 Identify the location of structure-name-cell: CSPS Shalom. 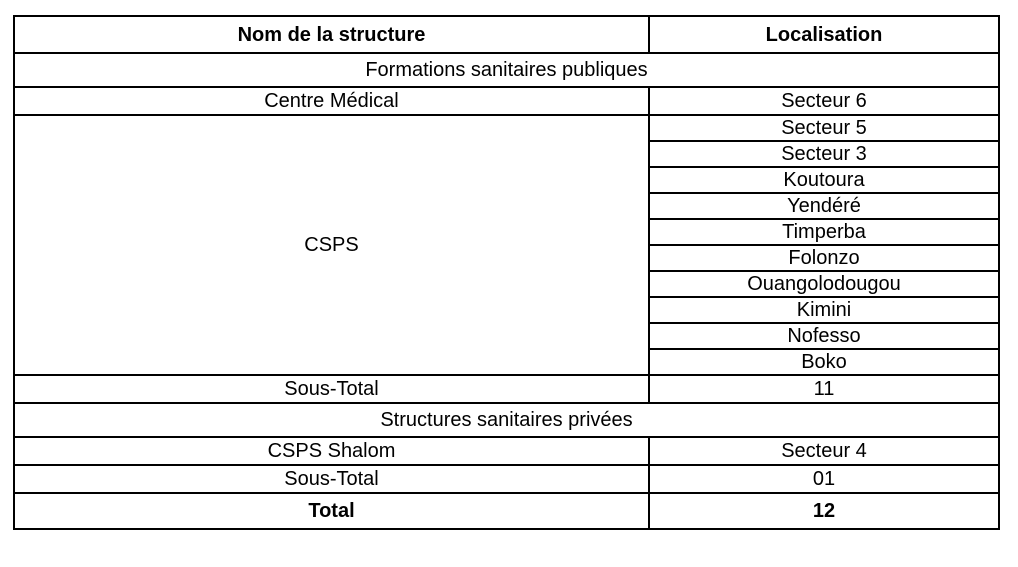
(331, 451).